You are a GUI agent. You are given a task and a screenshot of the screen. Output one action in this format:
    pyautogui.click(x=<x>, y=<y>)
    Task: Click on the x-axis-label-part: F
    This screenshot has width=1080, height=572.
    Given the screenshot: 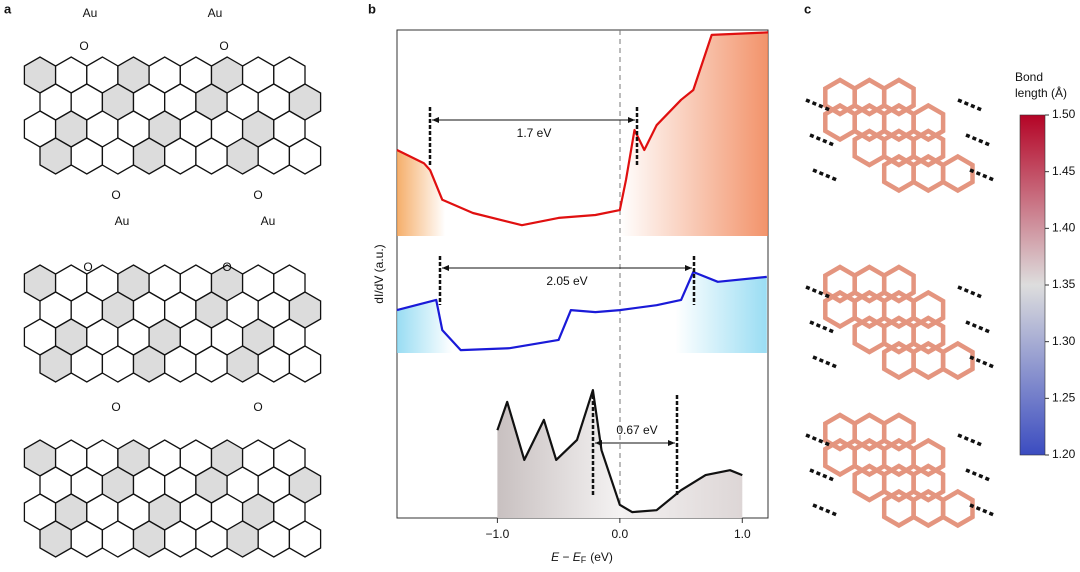 What is the action you would take?
    pyautogui.click(x=584, y=560)
    